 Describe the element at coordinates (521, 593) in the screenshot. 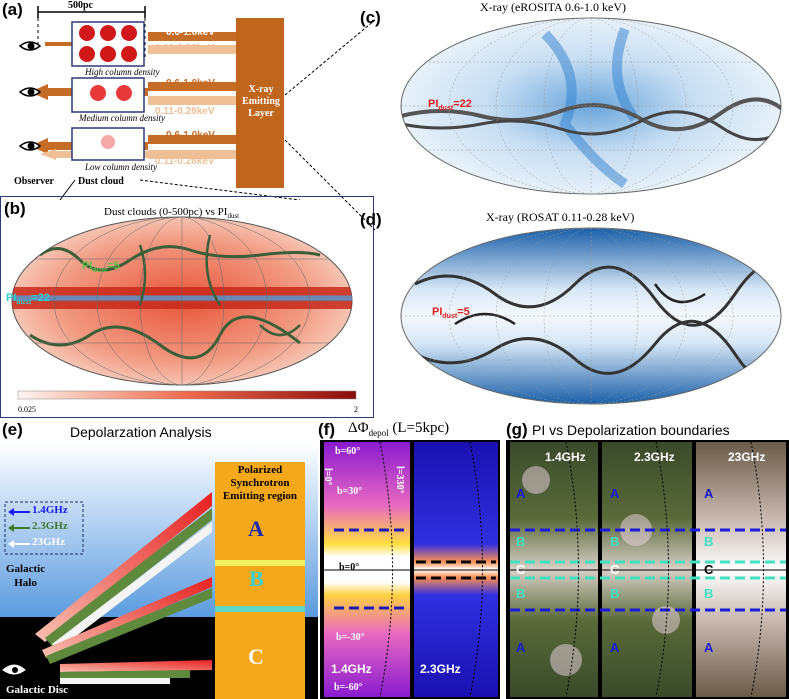

I see `g1-letter-b-bottom: B` at that location.